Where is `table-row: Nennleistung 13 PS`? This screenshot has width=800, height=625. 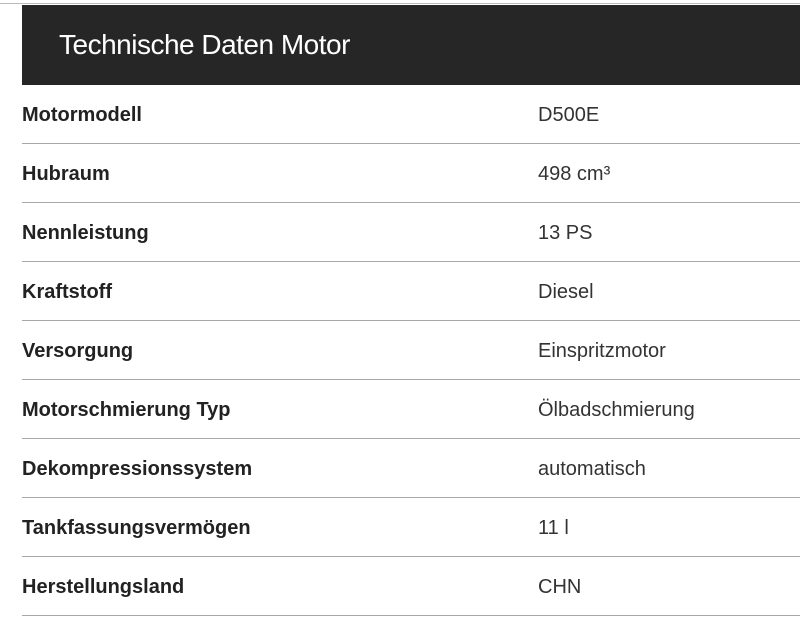 table-row: Nennleistung 13 PS is located at coordinates (411, 232).